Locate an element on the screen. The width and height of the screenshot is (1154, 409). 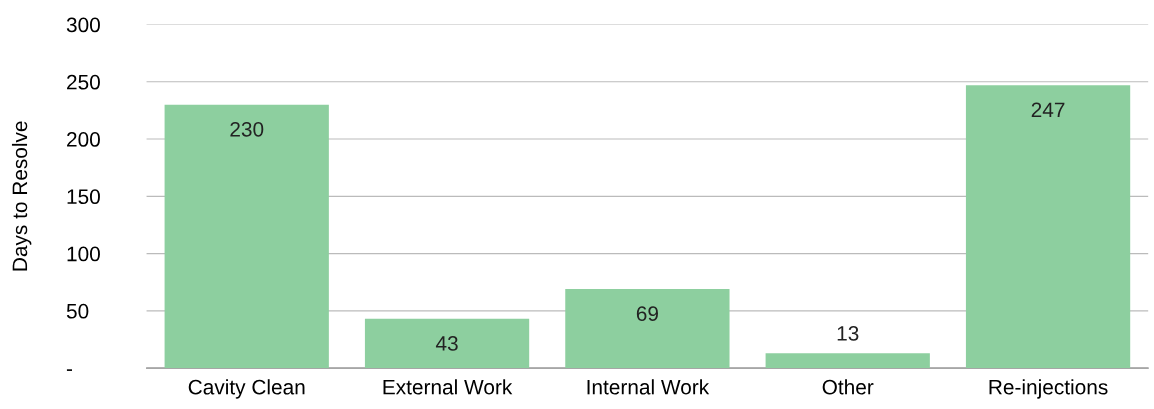
y-tick-label: 200 is located at coordinates (83, 139).